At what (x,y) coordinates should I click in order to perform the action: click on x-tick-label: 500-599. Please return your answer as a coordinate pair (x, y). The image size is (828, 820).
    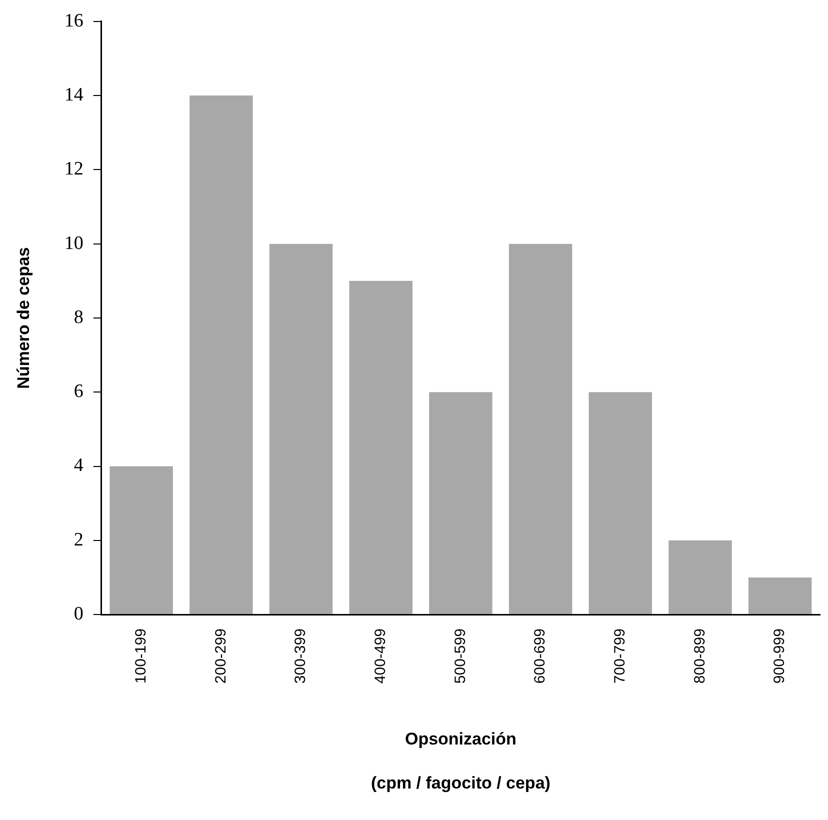
    Looking at the image, I should click on (460, 656).